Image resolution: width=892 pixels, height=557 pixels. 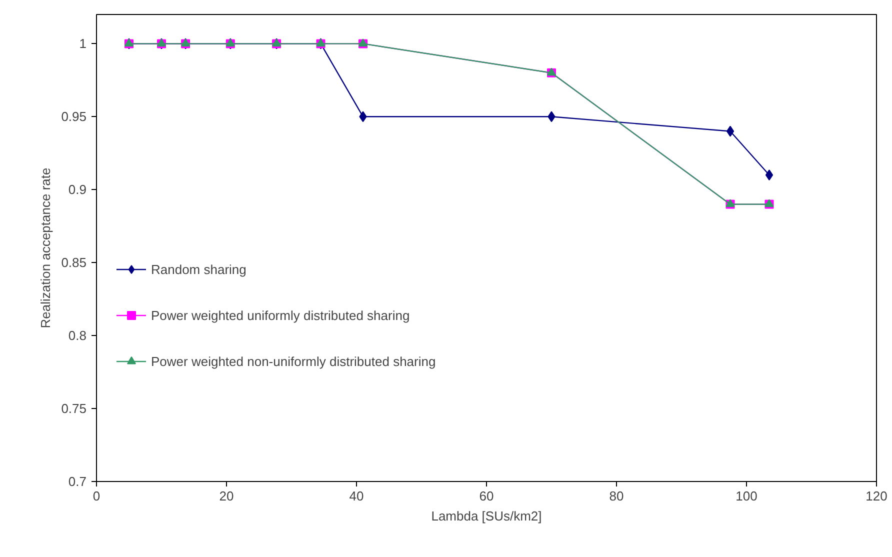 What do you see at coordinates (77, 336) in the screenshot?
I see `y-tick-label: 0.8` at bounding box center [77, 336].